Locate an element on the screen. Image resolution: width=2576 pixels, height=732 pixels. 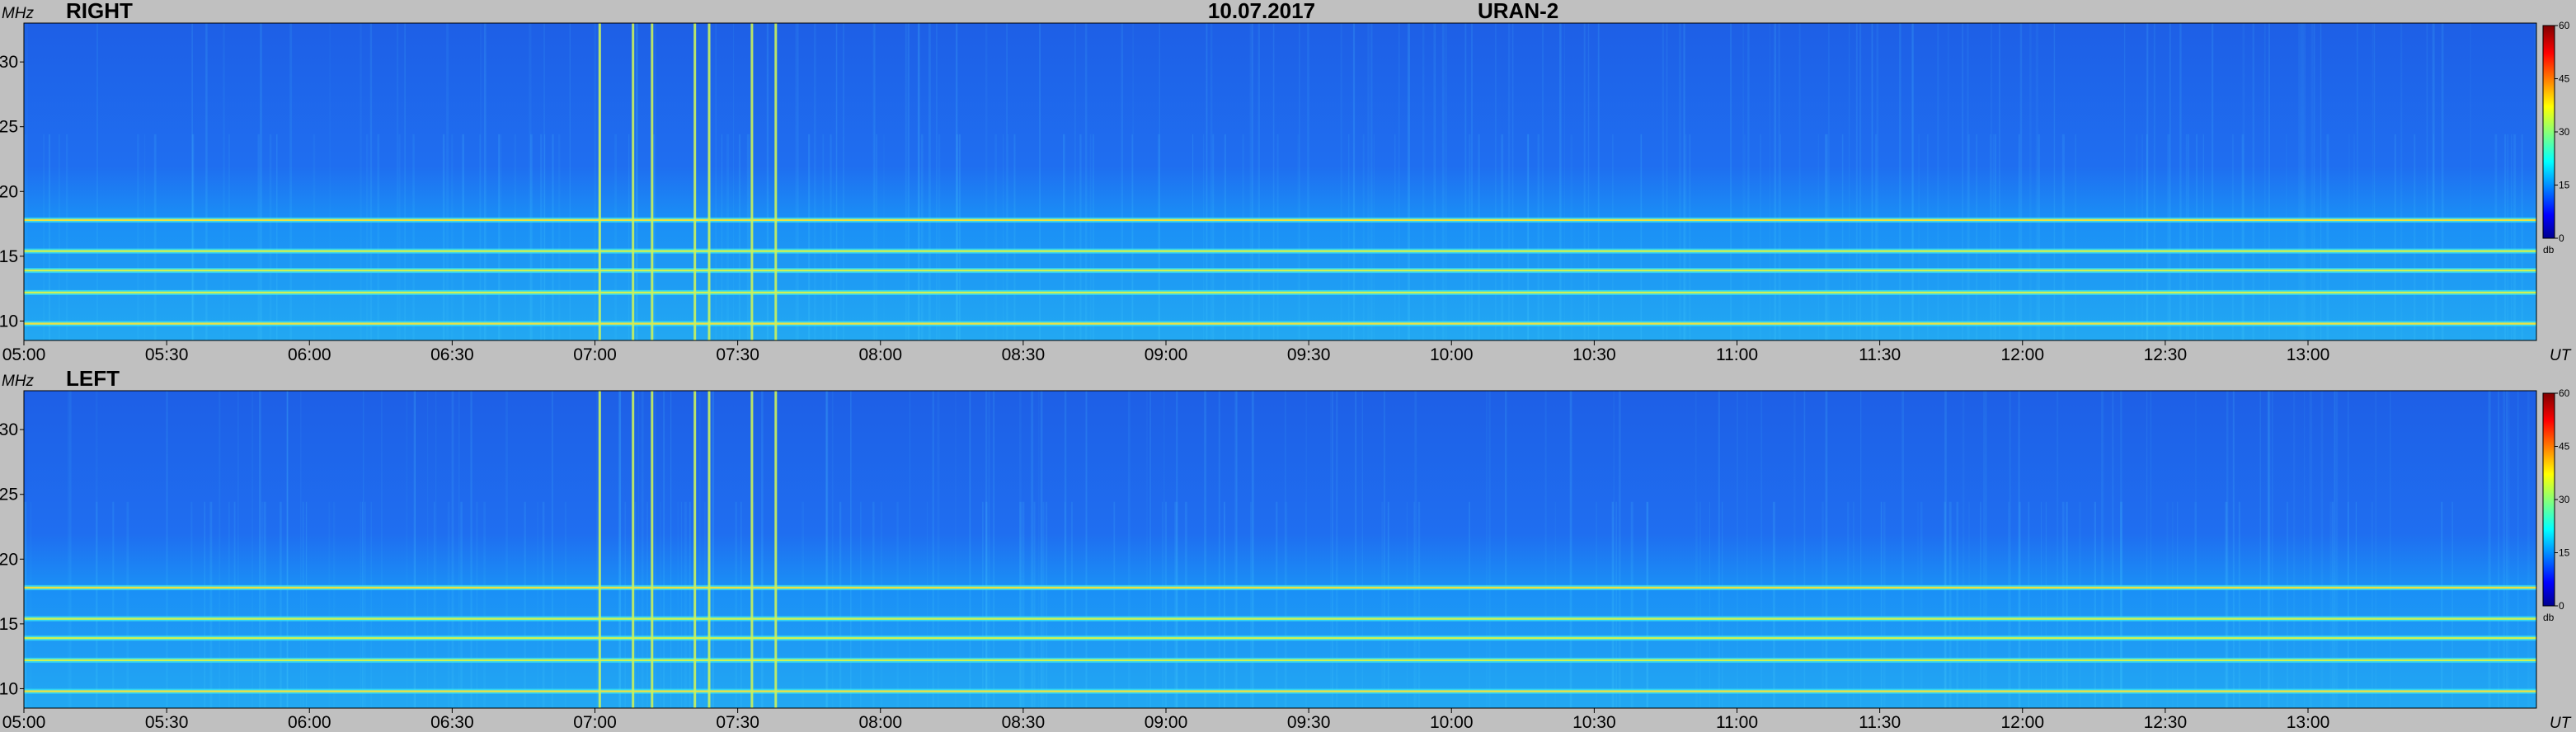
x-tick-label: 05:00 is located at coordinates (24, 354).